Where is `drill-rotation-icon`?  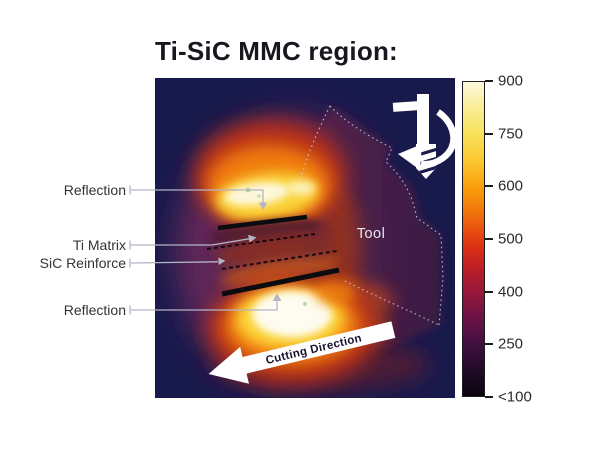
drill-rotation-icon is located at coordinates (423, 136).